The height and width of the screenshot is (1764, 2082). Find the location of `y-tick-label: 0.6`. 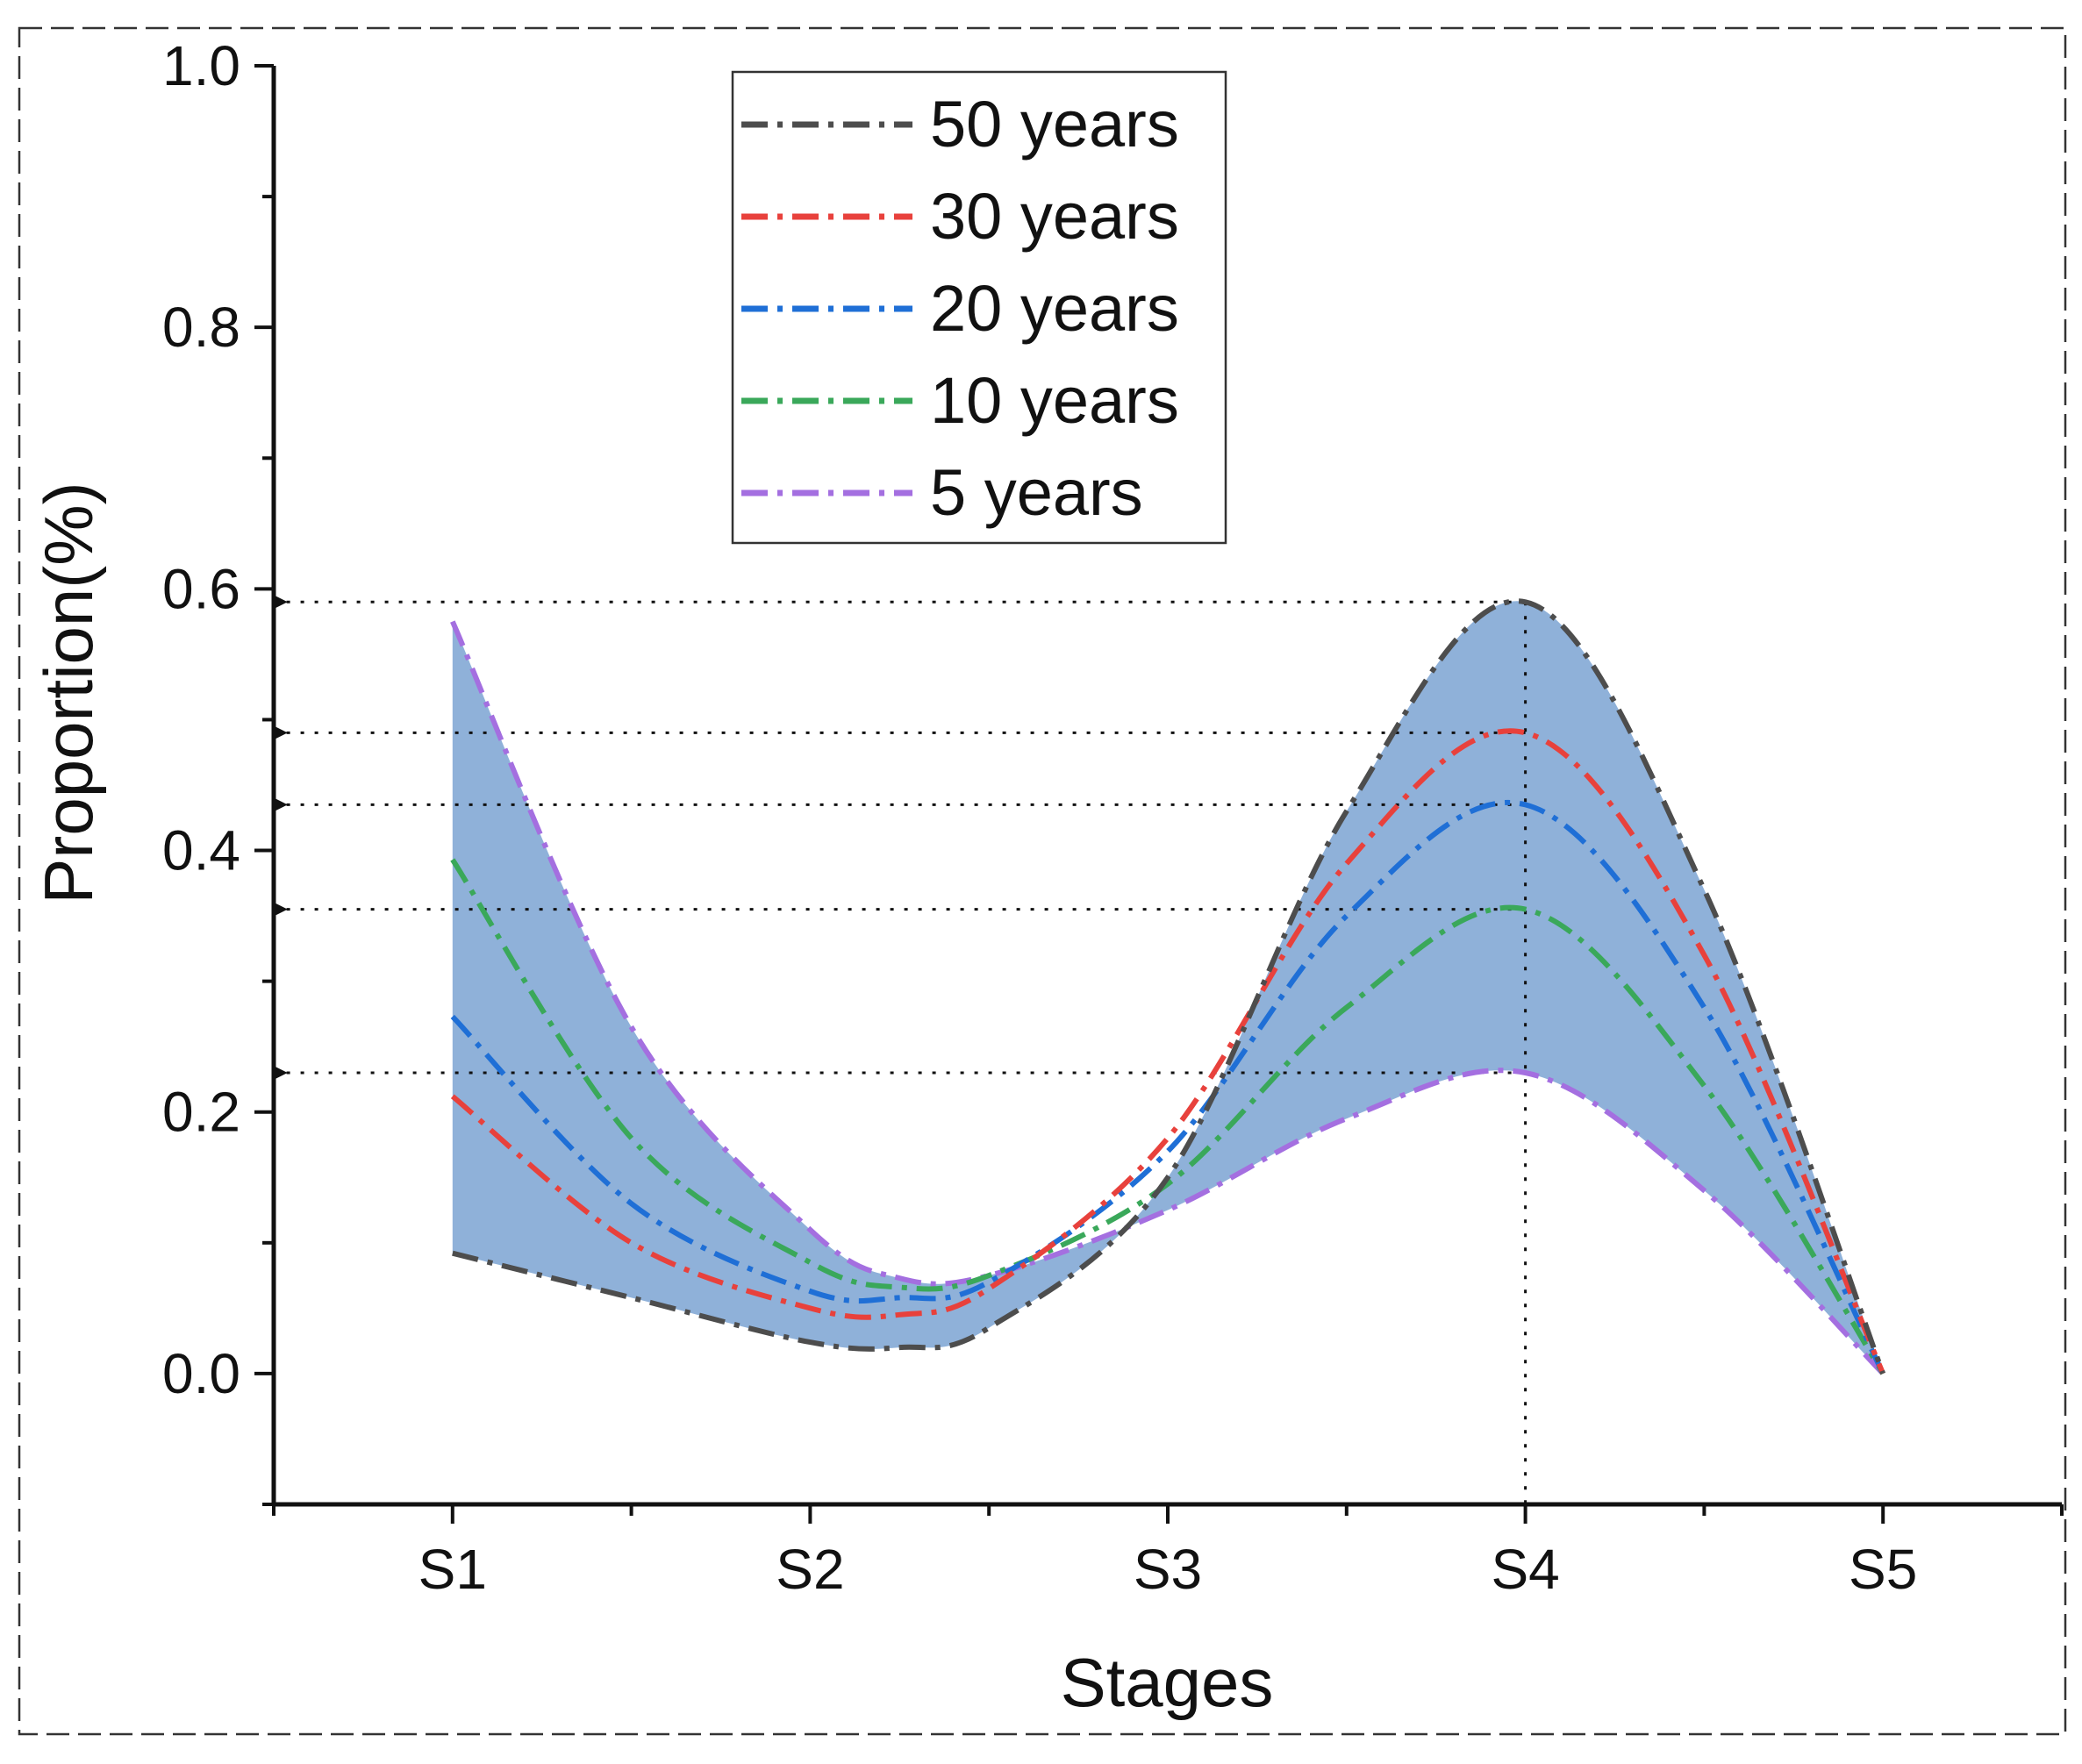

y-tick-label: 0.6 is located at coordinates (201, 588).